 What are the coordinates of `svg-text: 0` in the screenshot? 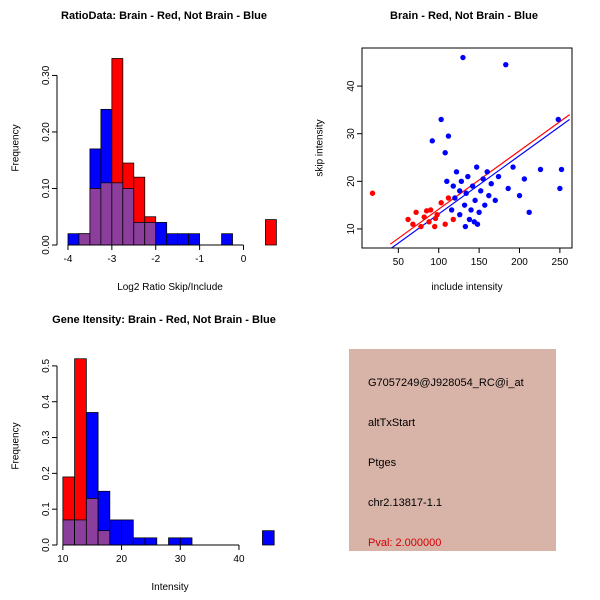 It's located at (244, 259).